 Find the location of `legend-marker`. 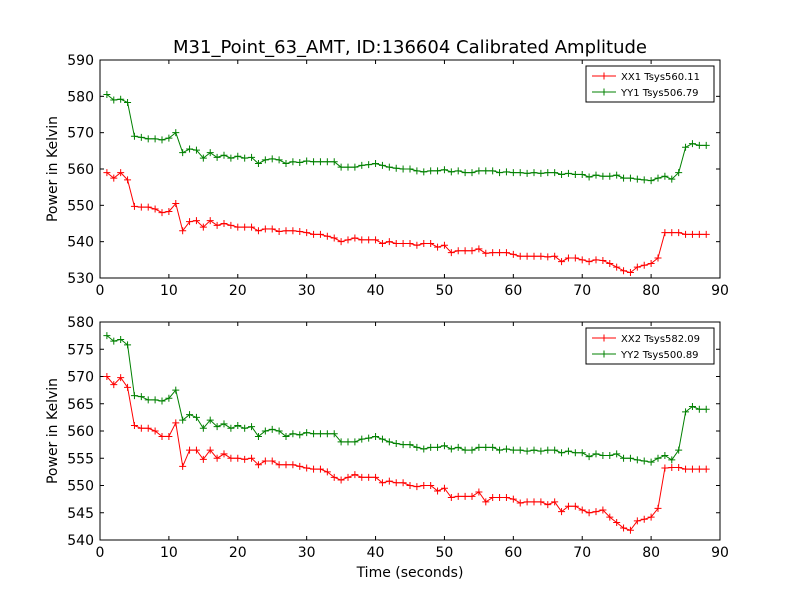

legend-marker is located at coordinates (604, 92).